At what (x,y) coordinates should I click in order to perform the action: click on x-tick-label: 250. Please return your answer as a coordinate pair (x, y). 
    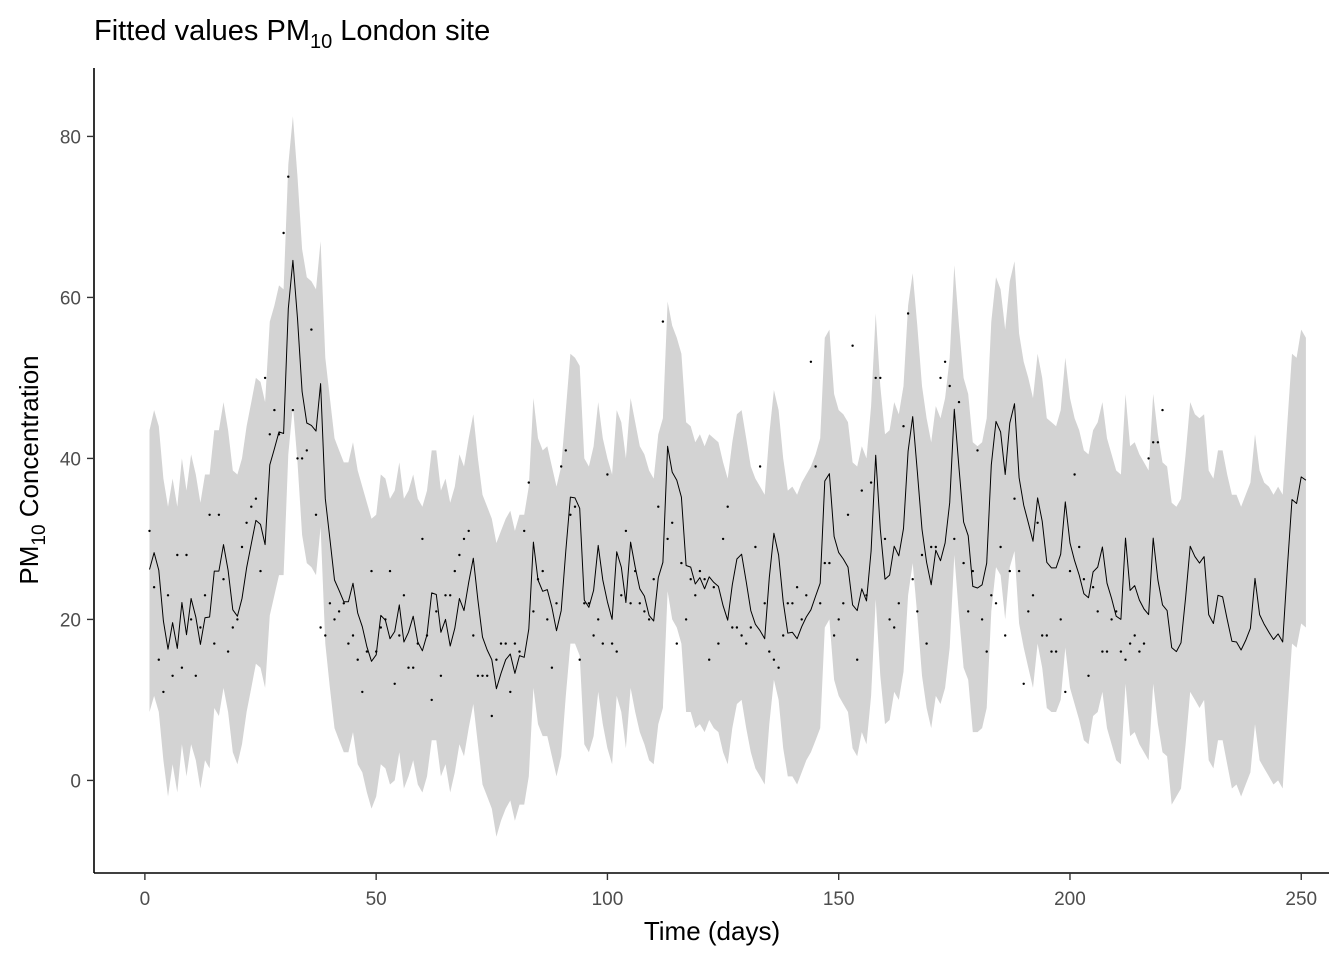
    Looking at the image, I should click on (1301, 899).